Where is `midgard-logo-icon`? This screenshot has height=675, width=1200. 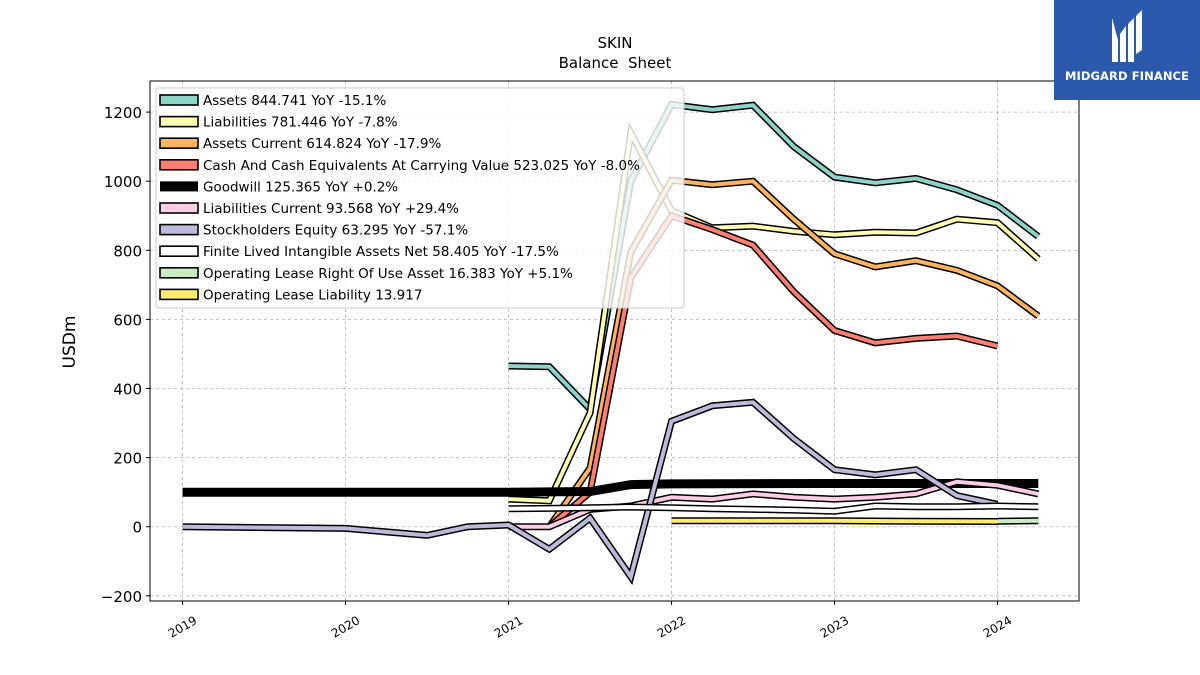 midgard-logo-icon is located at coordinates (1127, 36).